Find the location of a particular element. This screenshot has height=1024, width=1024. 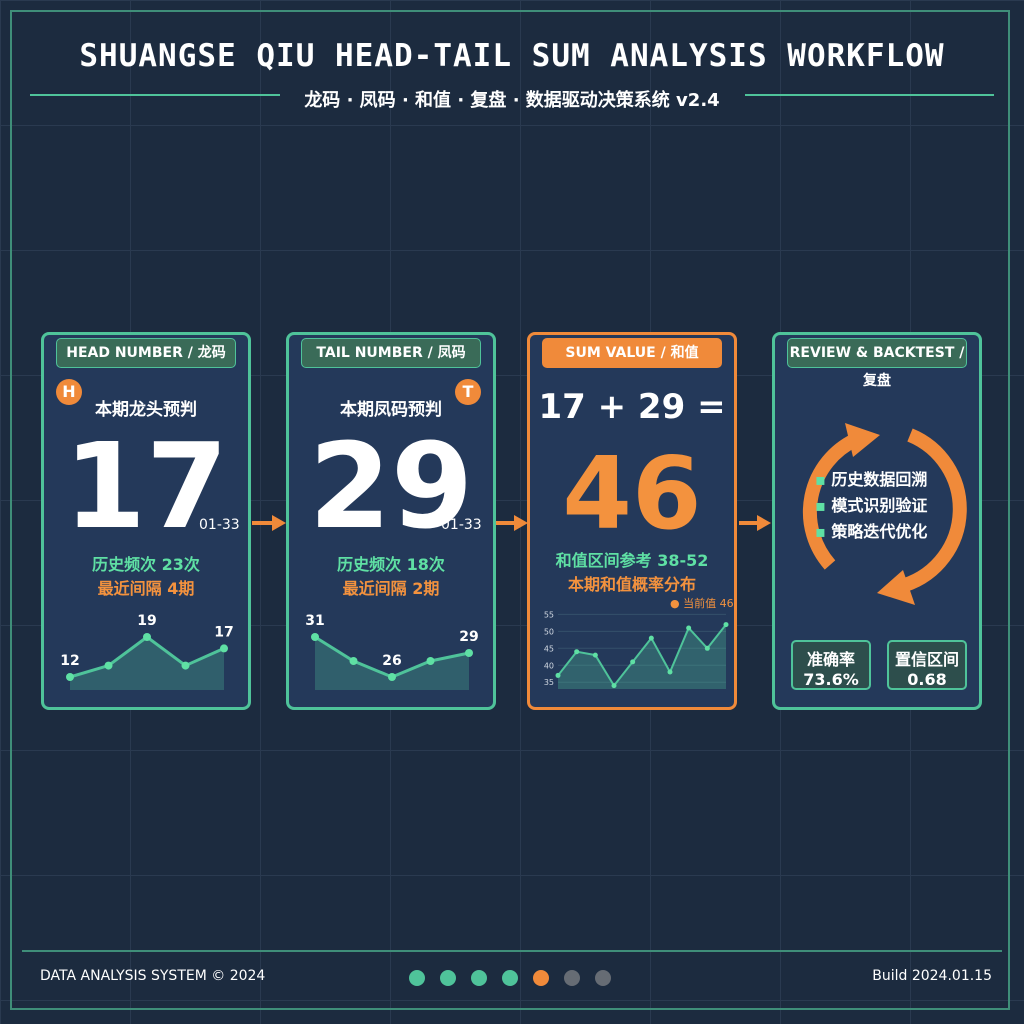

point-label: 26 is located at coordinates (391, 661).